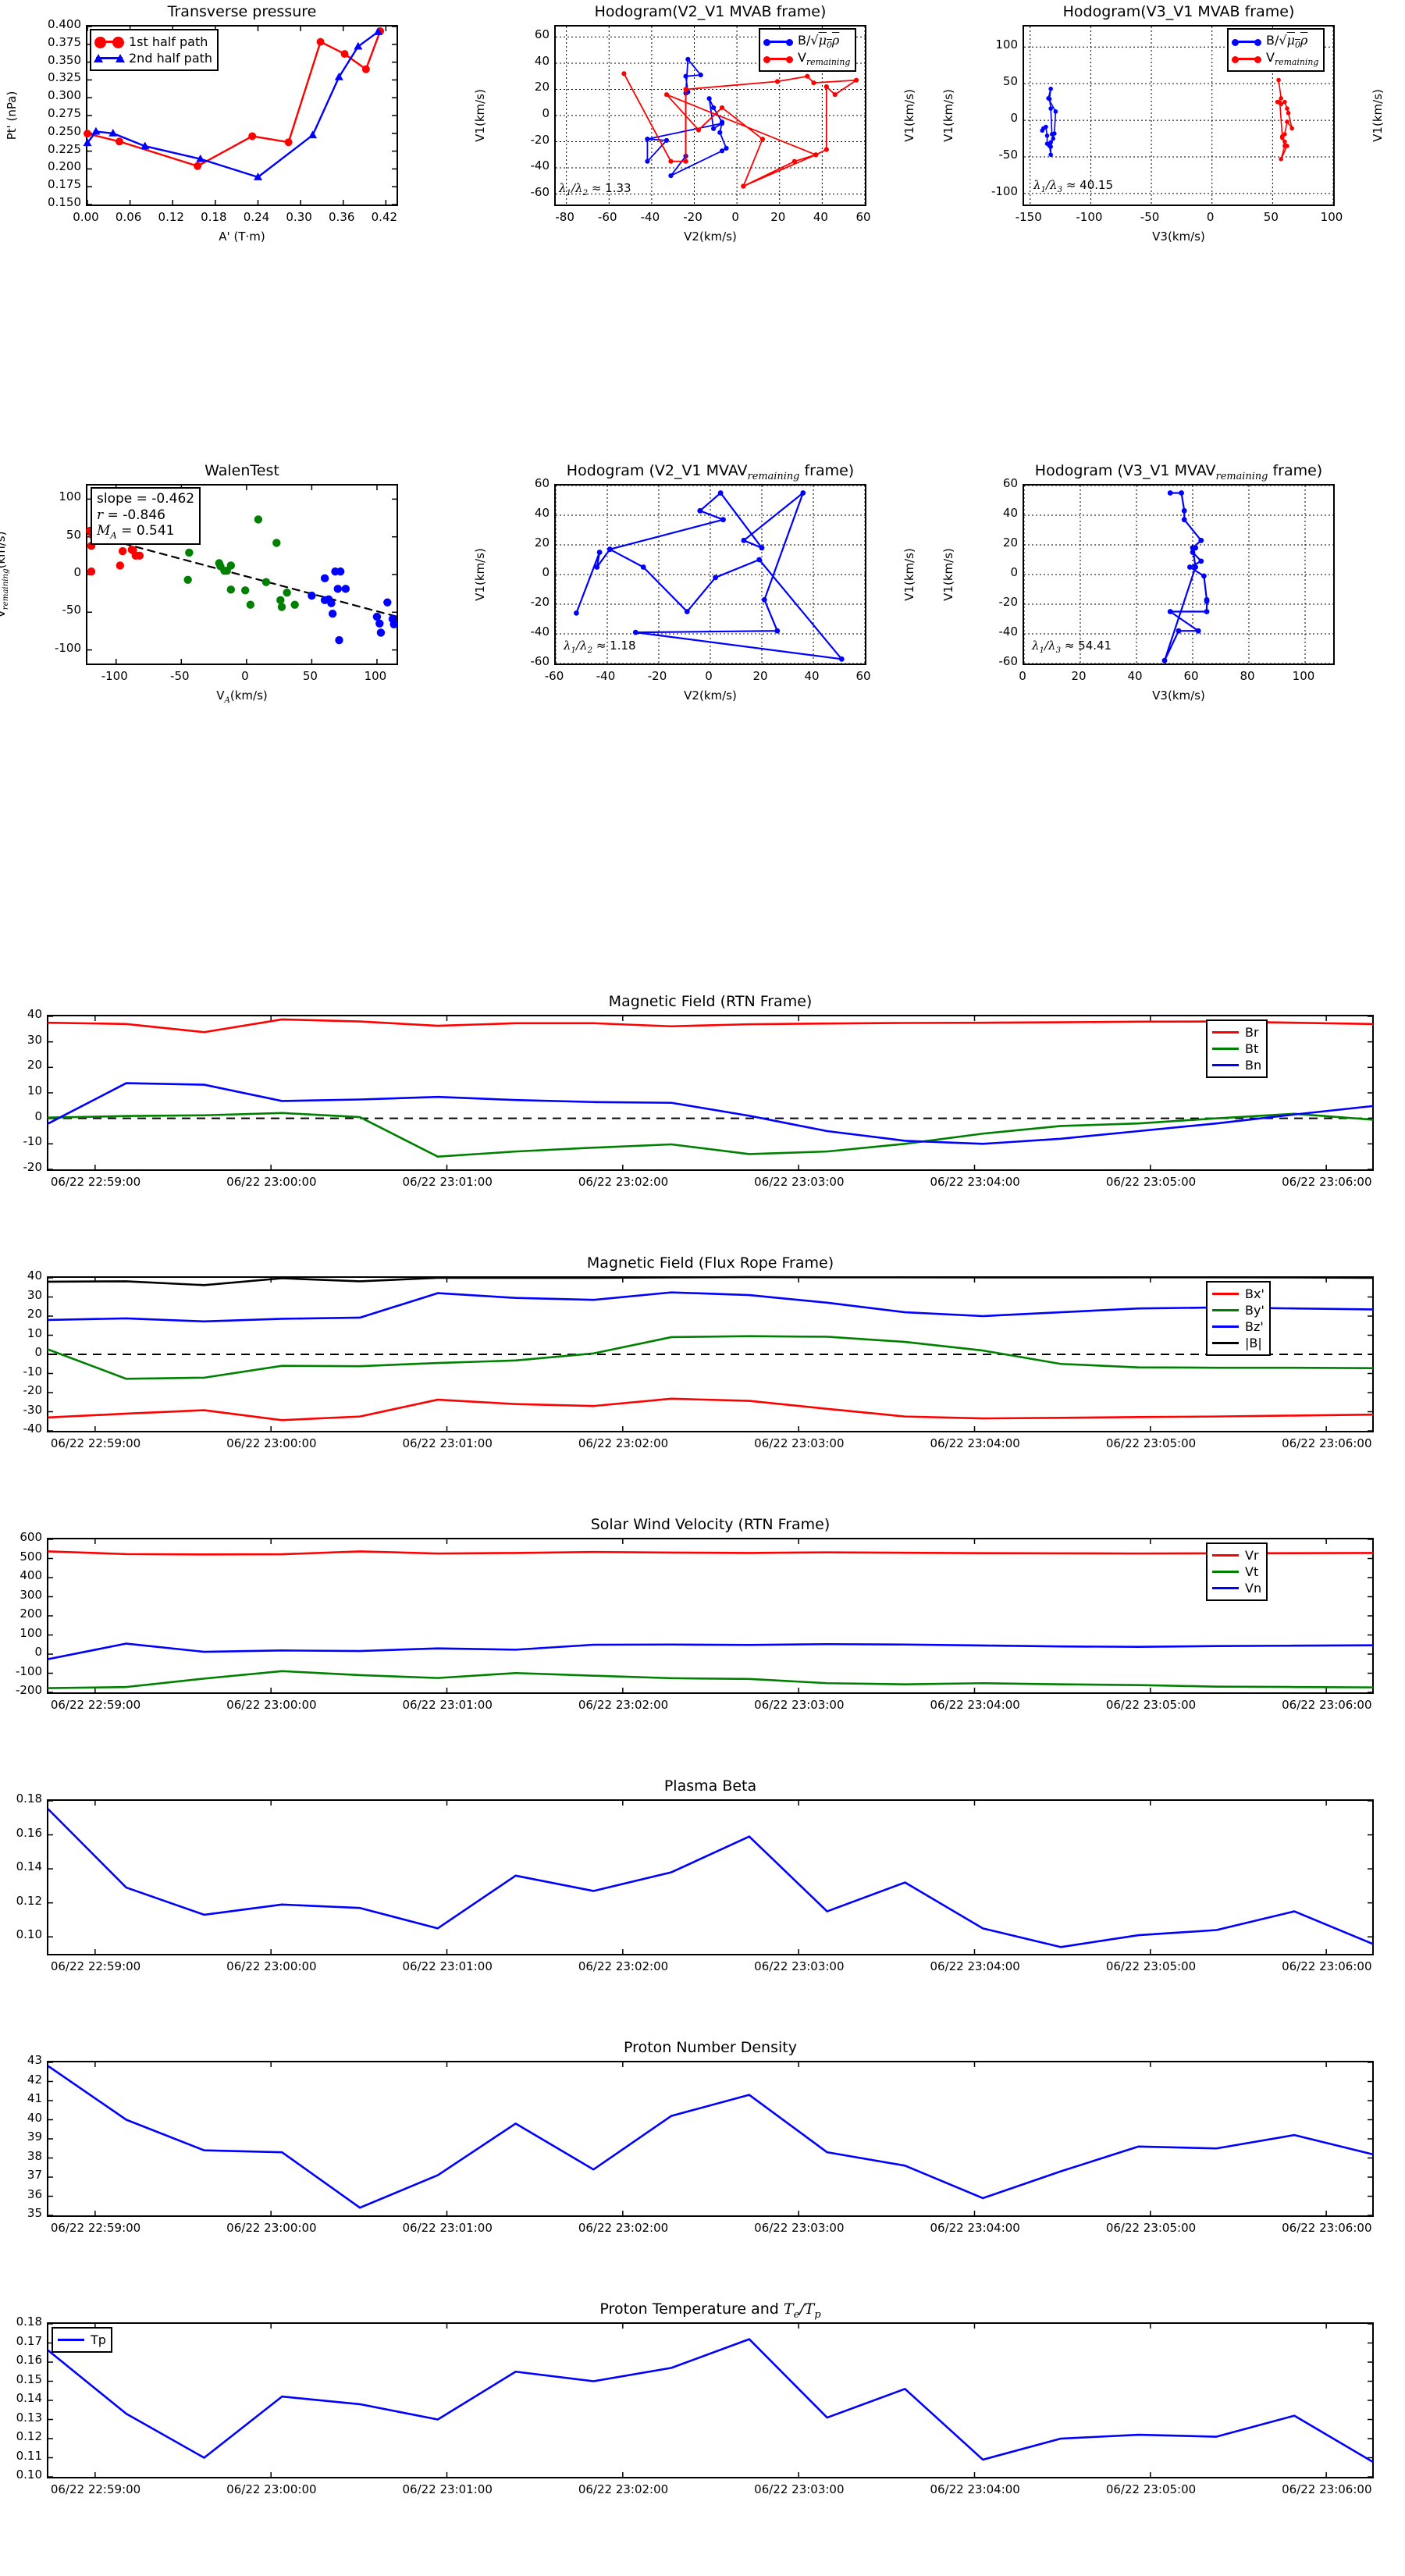 The width and height of the screenshot is (1405, 2576). Describe the element at coordinates (1010, 483) in the screenshot. I see `y-tick-label: 60` at that location.